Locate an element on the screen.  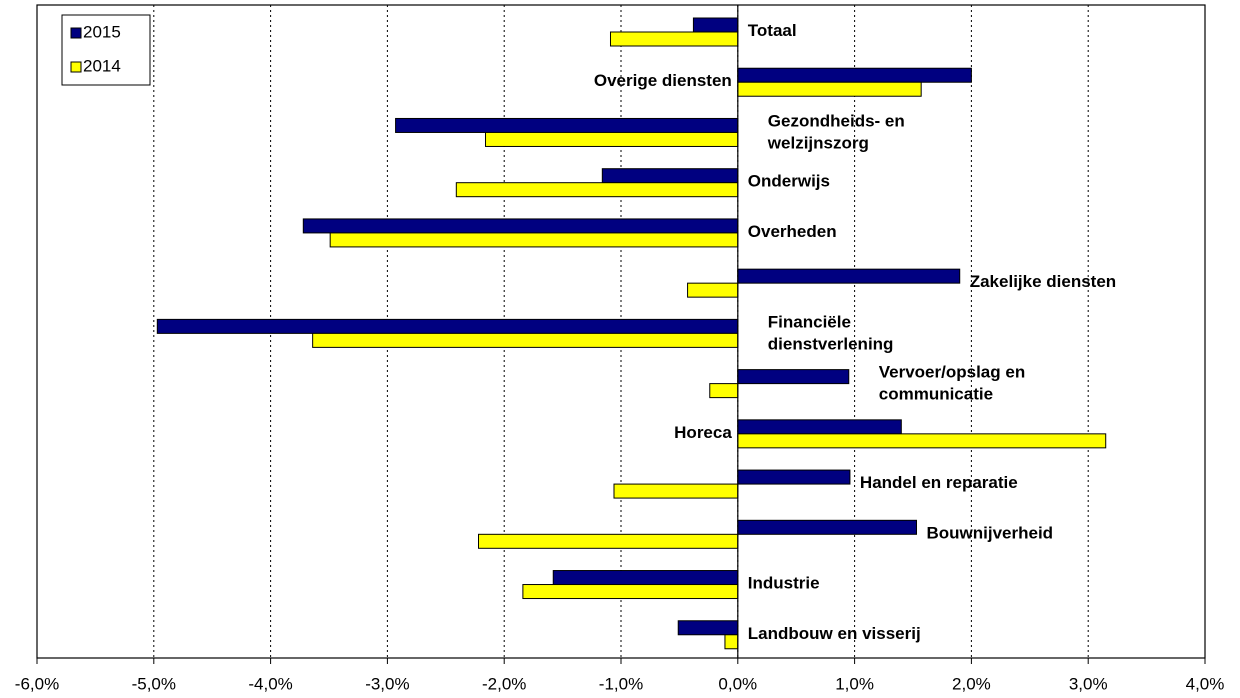
category-label-line: Handel en reparatie is located at coordinates (939, 483).